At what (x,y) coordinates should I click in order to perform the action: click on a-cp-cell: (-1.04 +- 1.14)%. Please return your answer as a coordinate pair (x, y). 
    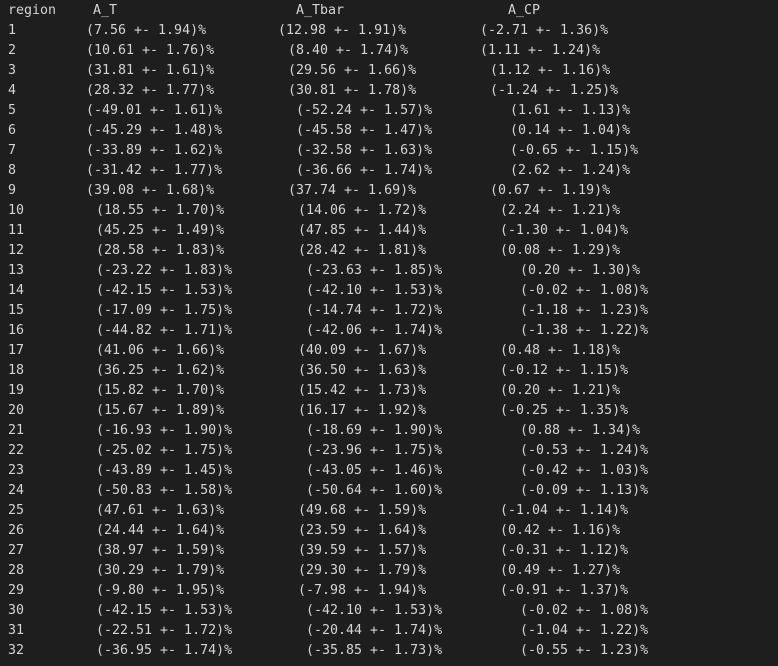
    Looking at the image, I should click on (564, 510).